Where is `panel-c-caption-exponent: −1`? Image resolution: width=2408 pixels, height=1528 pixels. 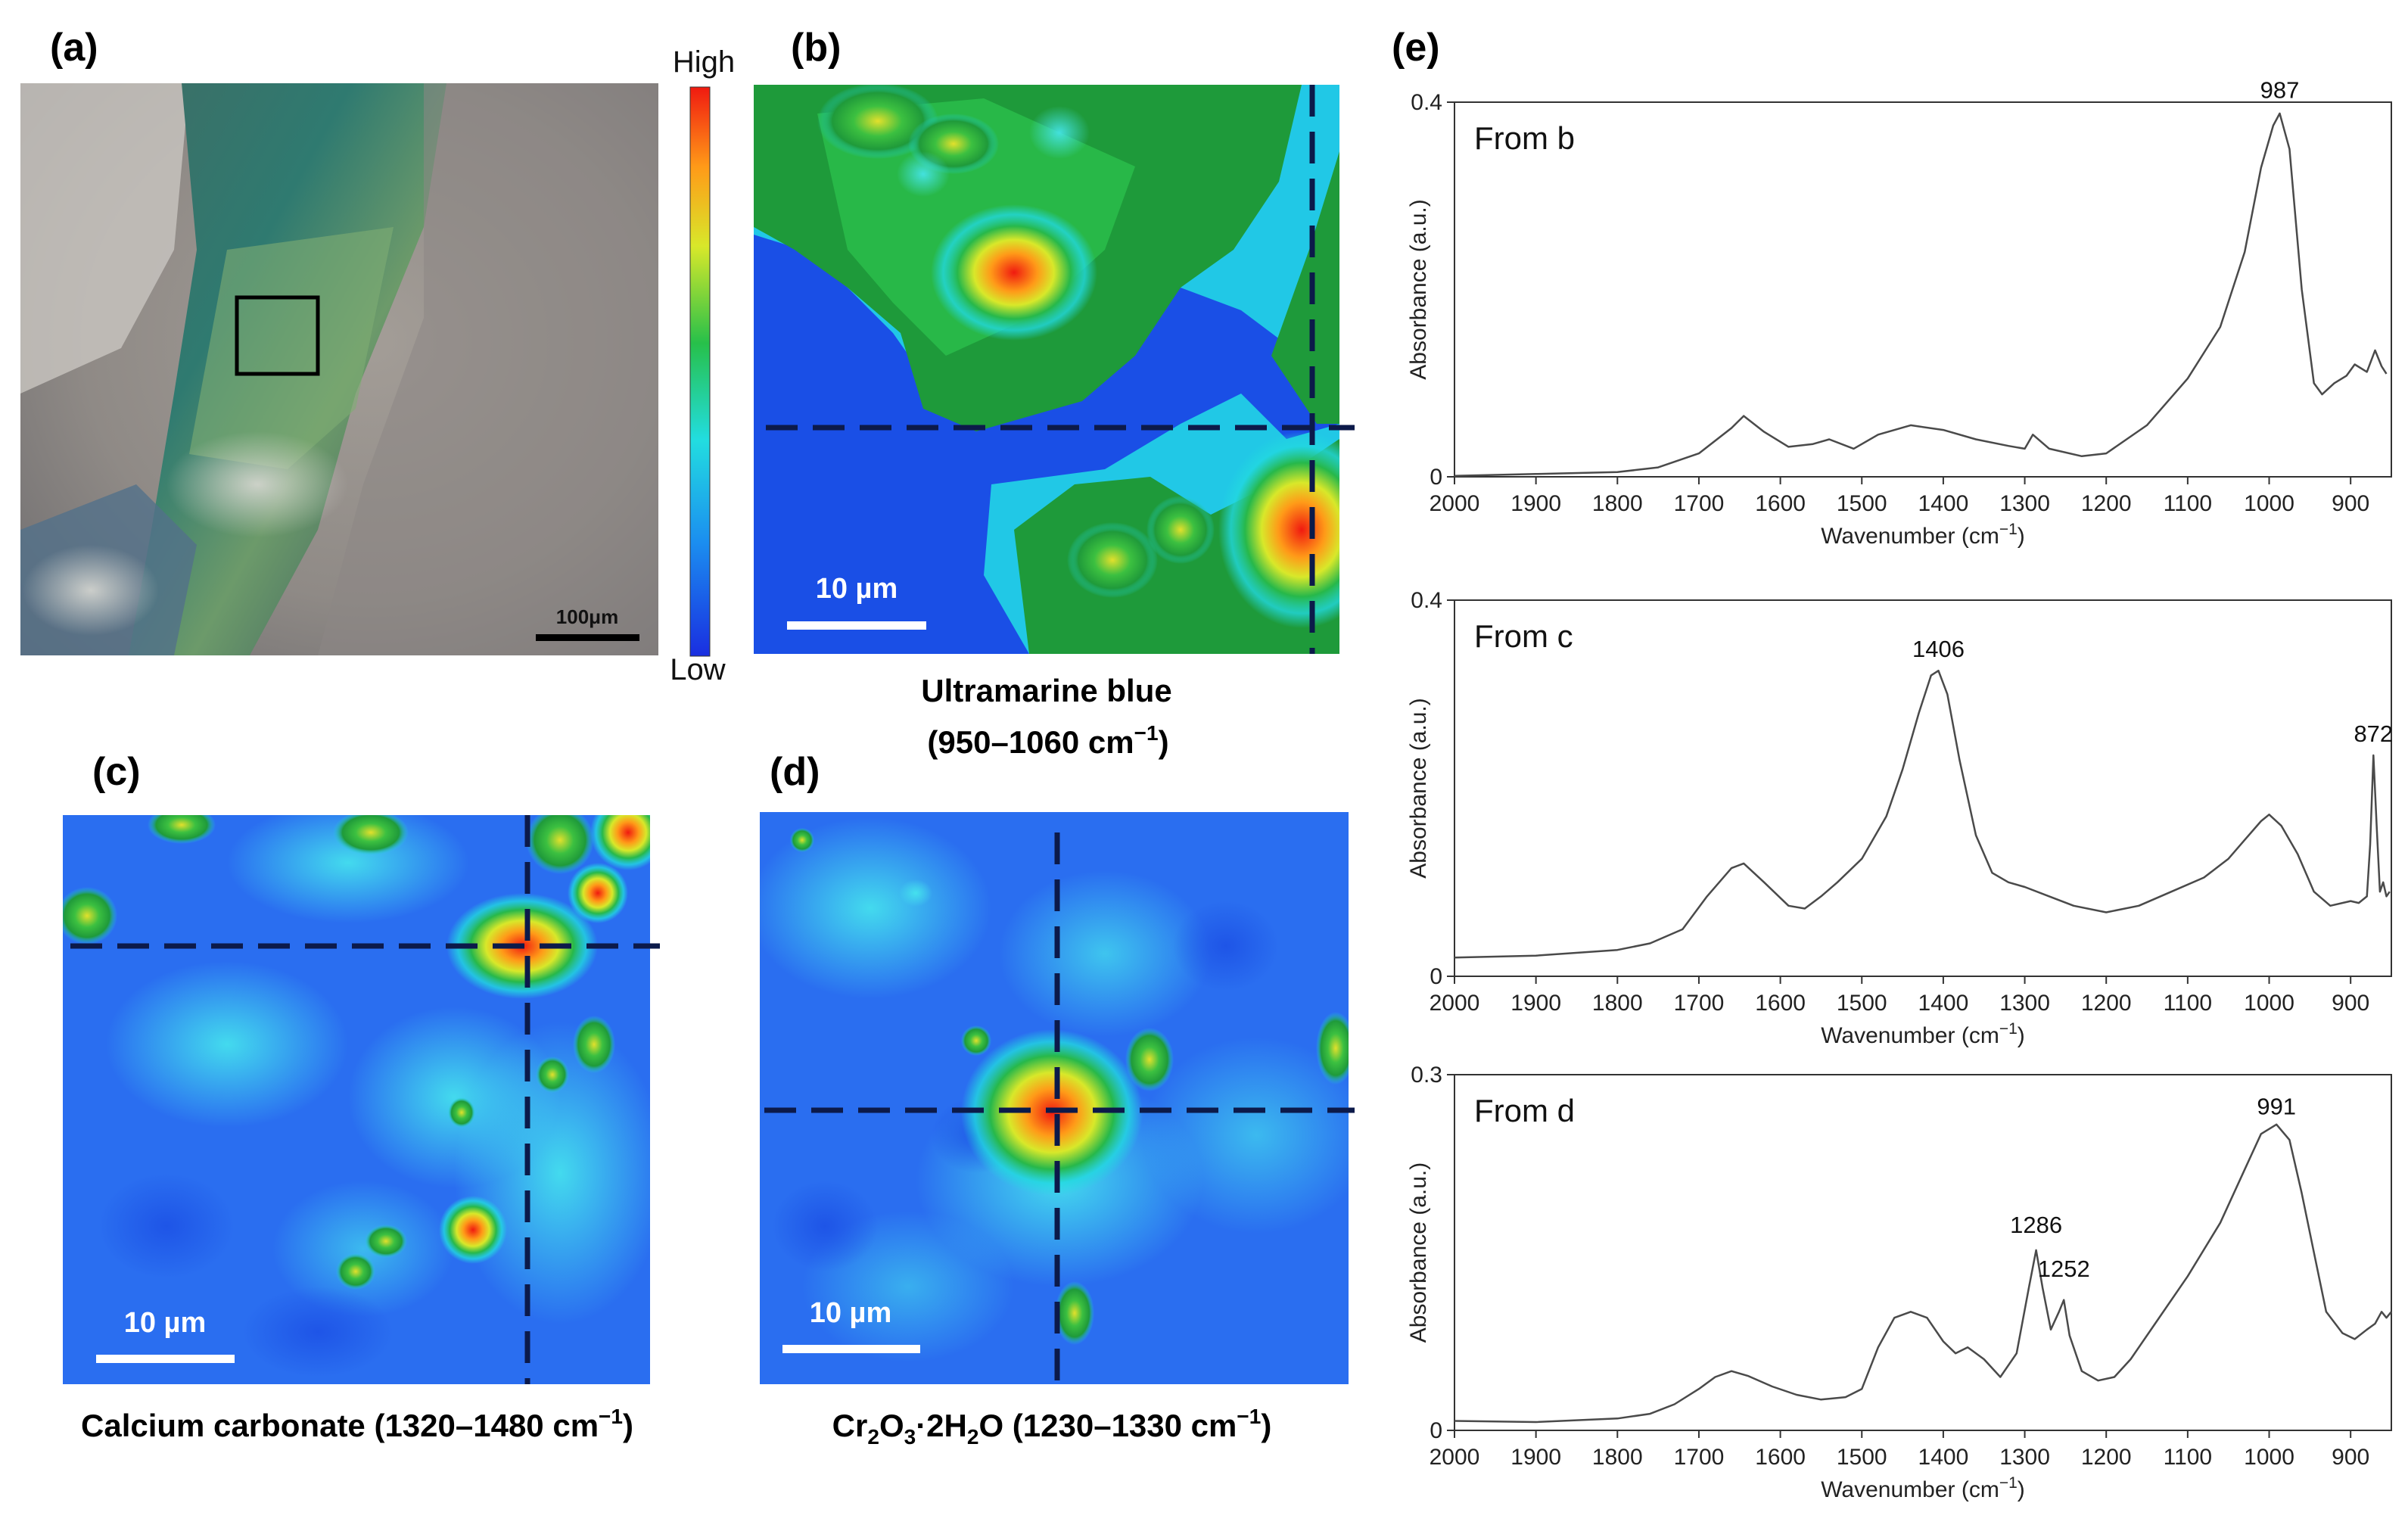
panel-c-caption-exponent: −1 is located at coordinates (611, 1416).